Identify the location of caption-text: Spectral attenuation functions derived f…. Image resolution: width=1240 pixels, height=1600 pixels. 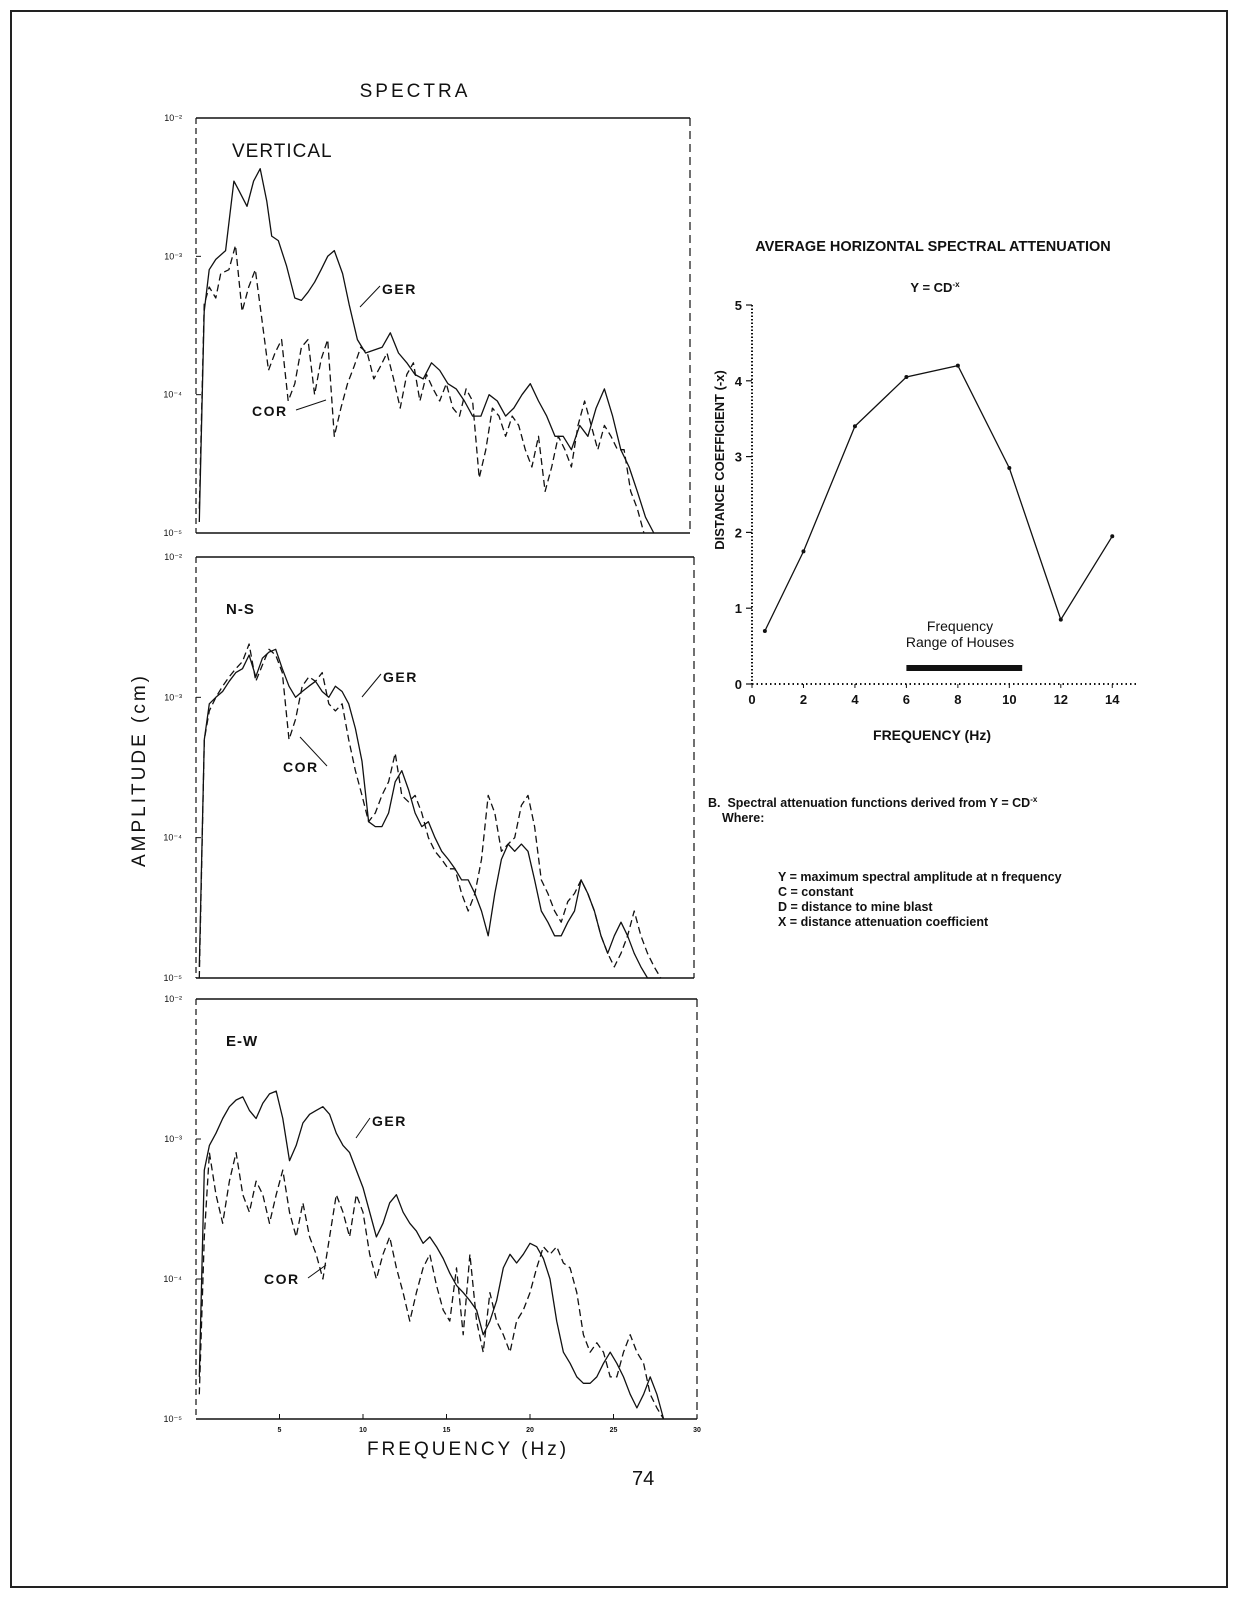
(879, 803).